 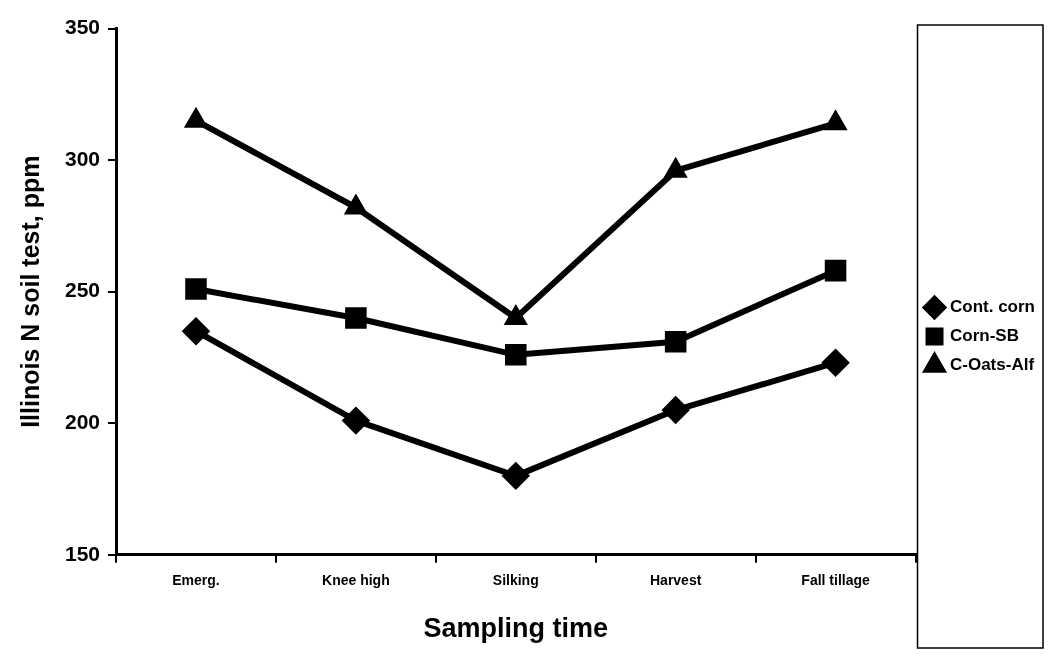 What do you see at coordinates (356, 580) in the screenshot?
I see `x-tick-label: Knee high` at bounding box center [356, 580].